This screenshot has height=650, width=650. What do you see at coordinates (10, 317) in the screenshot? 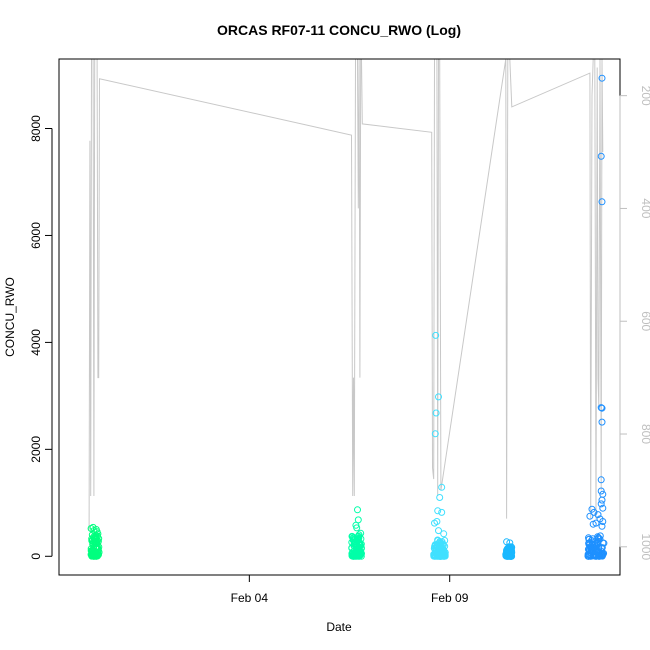
I see `y-axis-label: CONCU_RWO` at bounding box center [10, 317].